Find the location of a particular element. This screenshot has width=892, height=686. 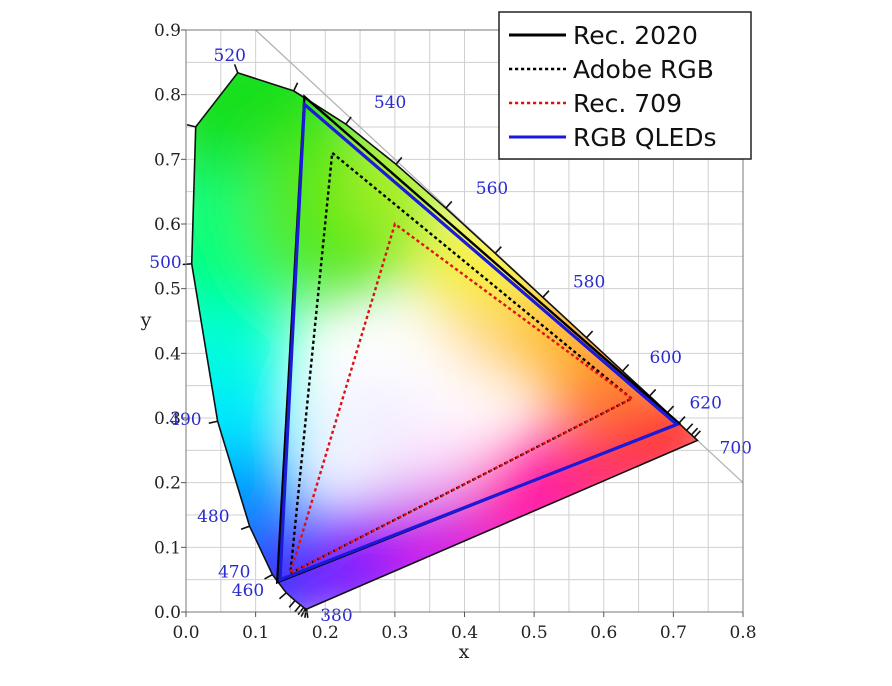

y-tick-label: 0.2 is located at coordinates (167, 484).